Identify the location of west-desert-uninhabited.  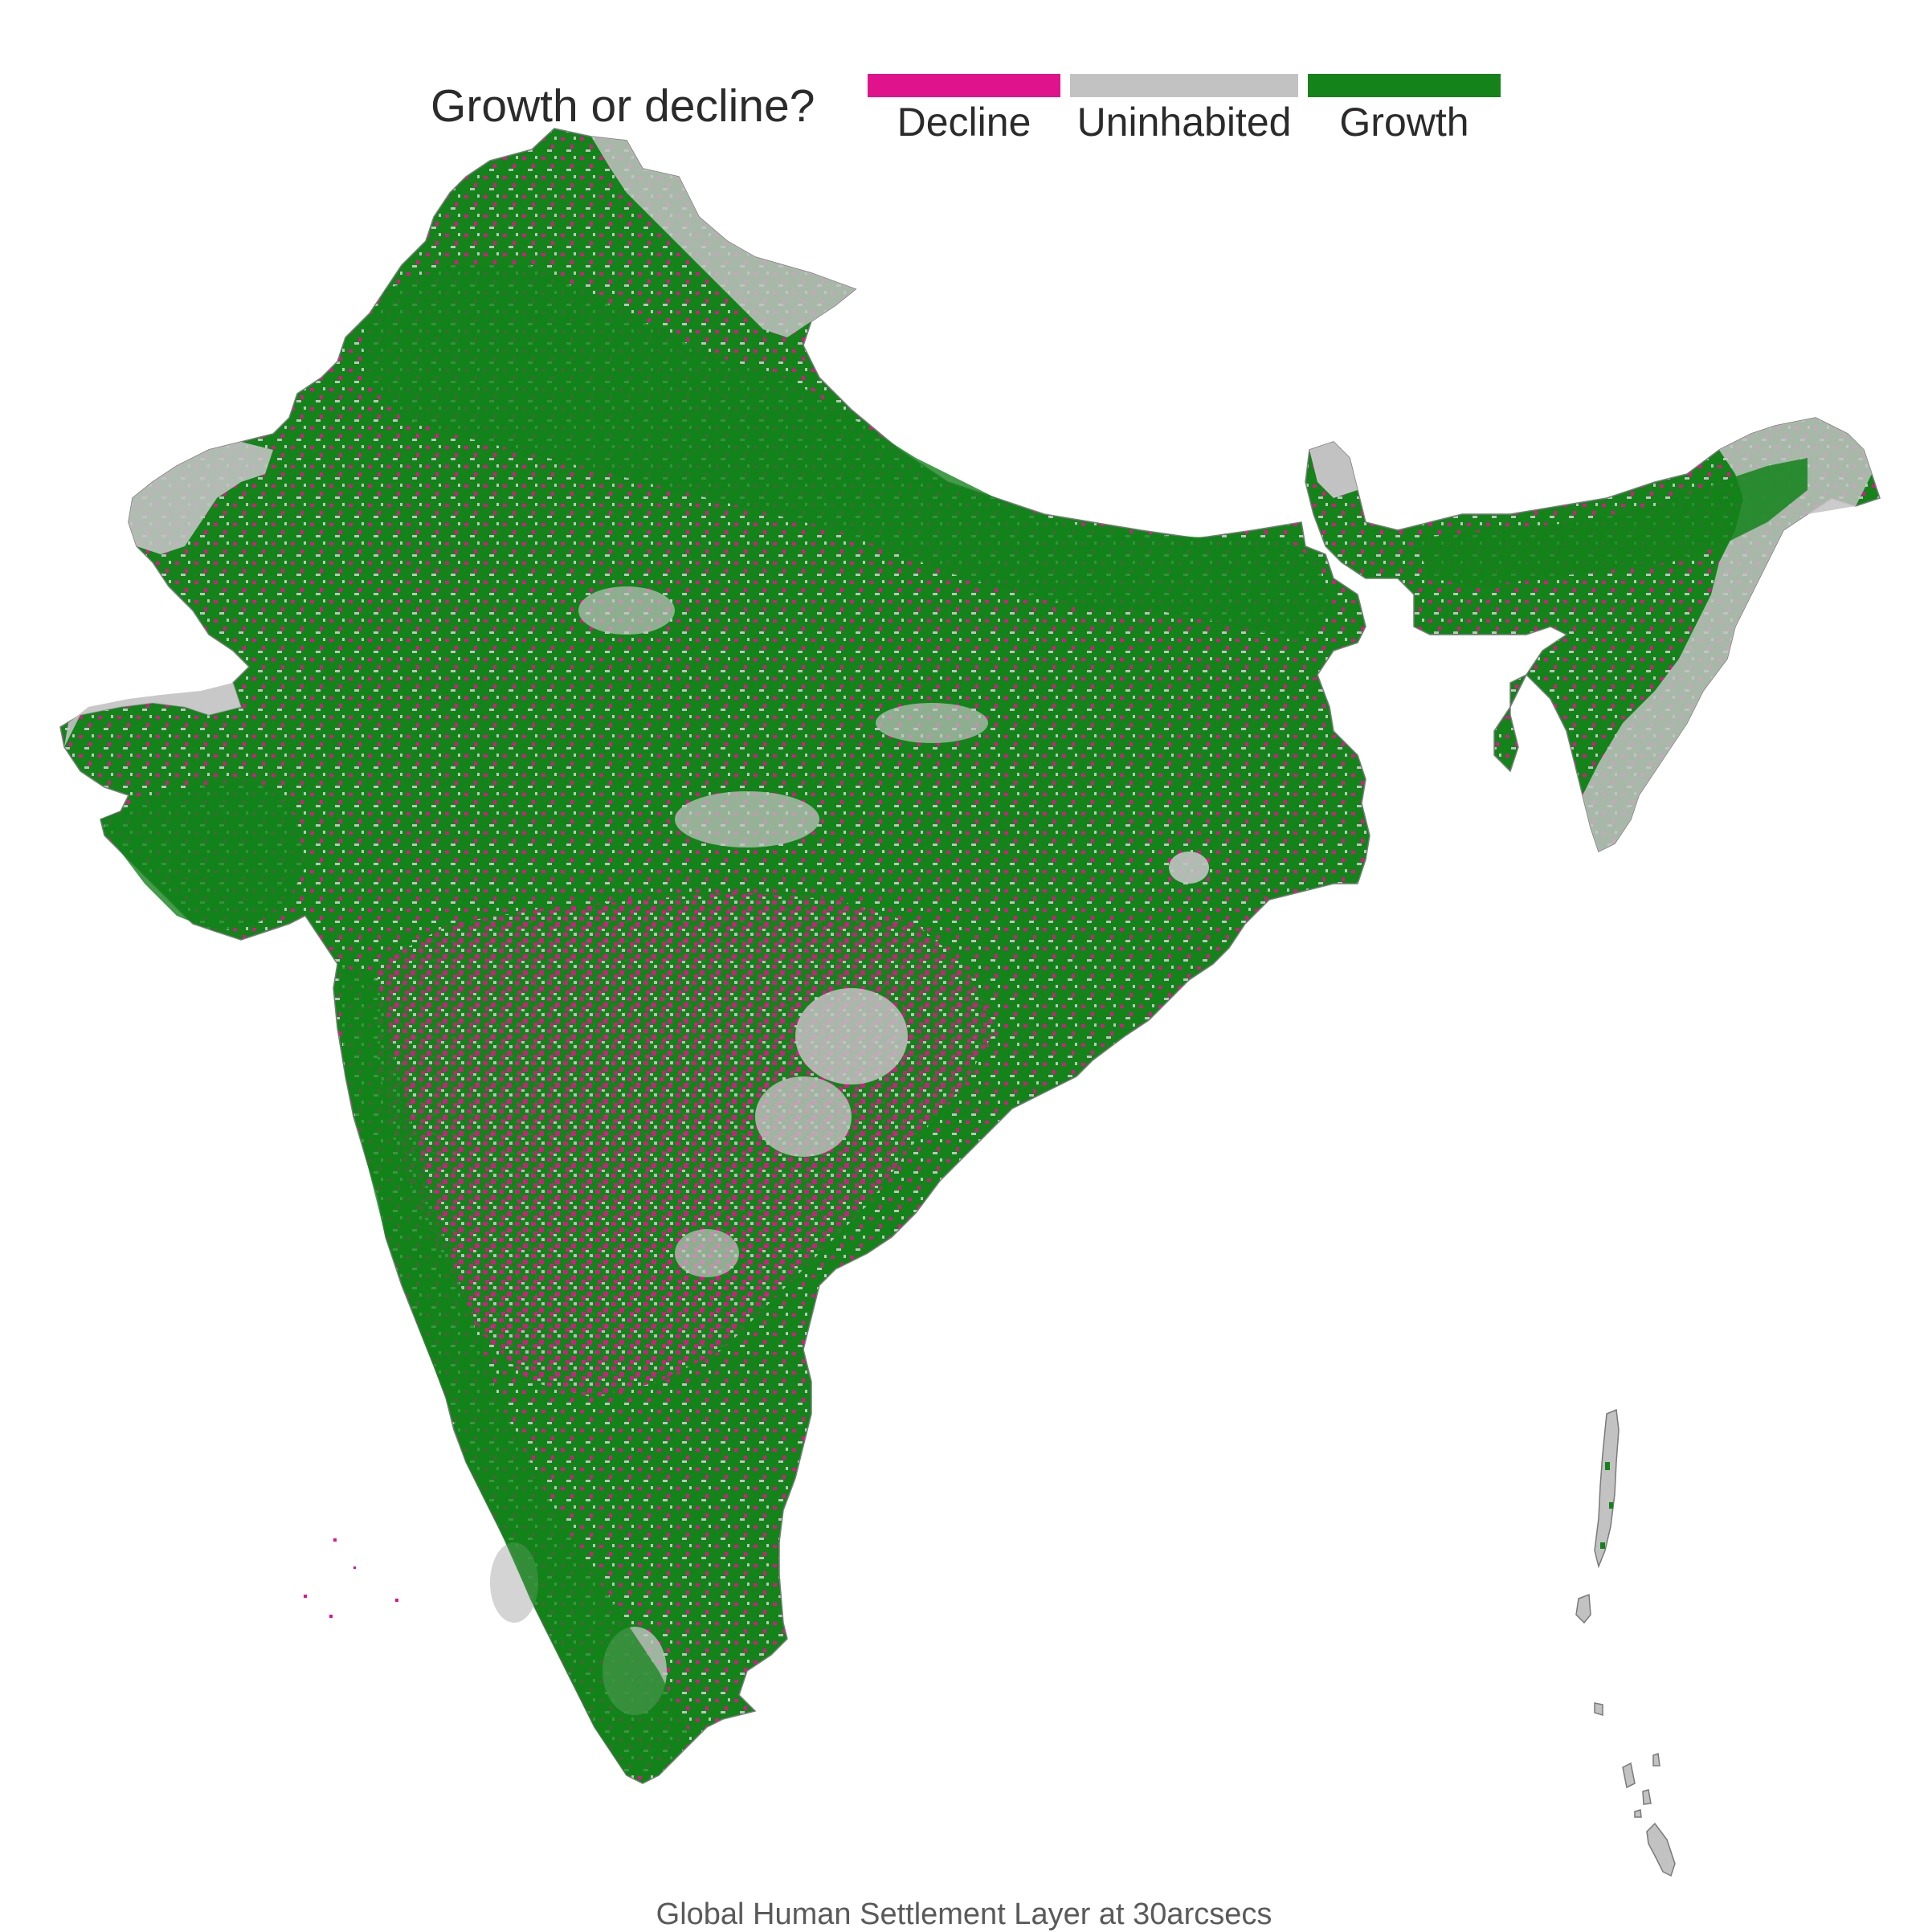
(201, 498).